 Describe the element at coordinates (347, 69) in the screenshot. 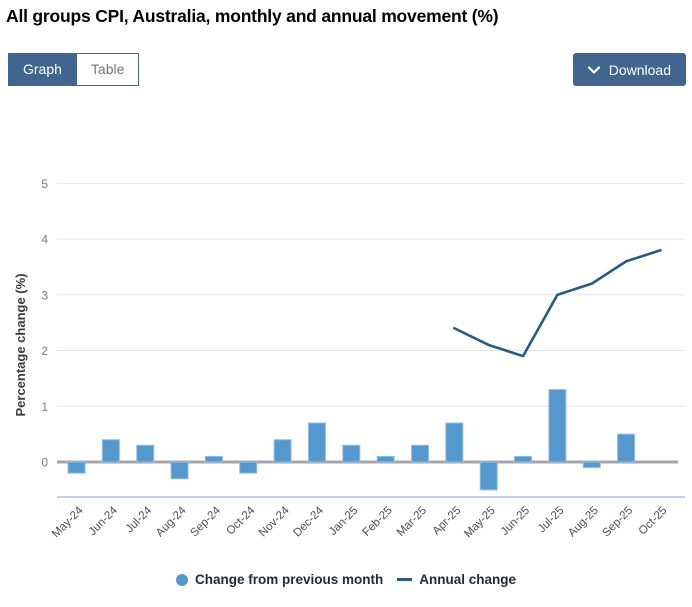

I see `toolbar: Graph Table Download` at that location.